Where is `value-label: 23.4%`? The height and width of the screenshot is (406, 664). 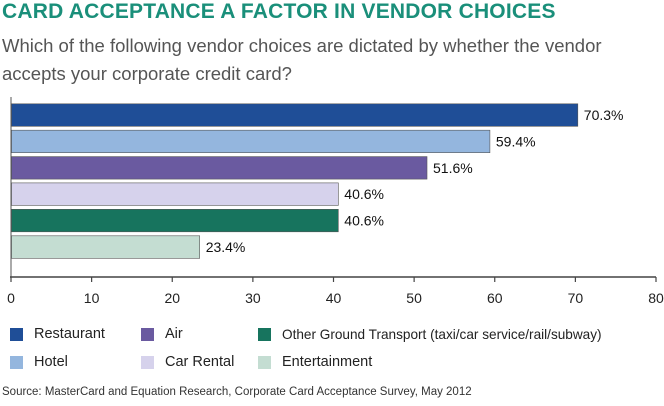 value-label: 23.4% is located at coordinates (226, 247).